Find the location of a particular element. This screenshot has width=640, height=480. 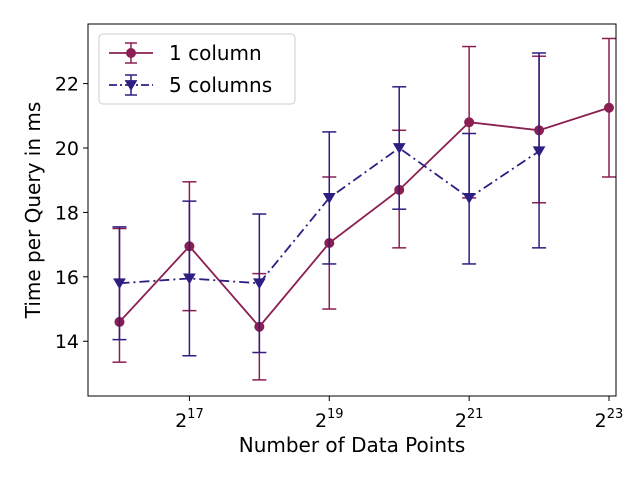

x-tick-label: 223 is located at coordinates (609, 419).